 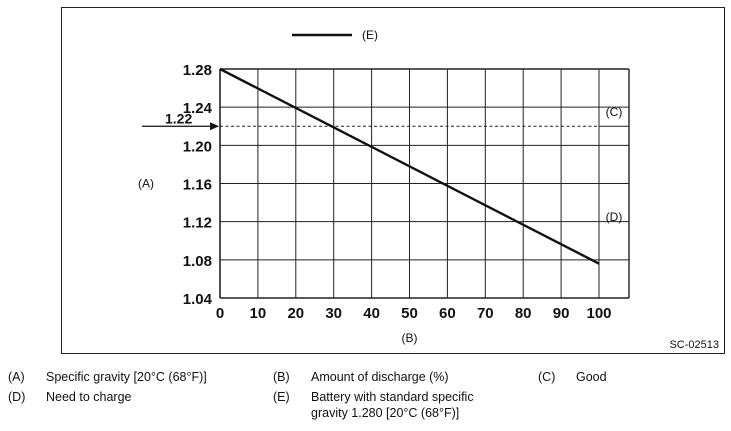 What do you see at coordinates (392, 397) in the screenshot?
I see `legend-text: Battery with standard specific` at bounding box center [392, 397].